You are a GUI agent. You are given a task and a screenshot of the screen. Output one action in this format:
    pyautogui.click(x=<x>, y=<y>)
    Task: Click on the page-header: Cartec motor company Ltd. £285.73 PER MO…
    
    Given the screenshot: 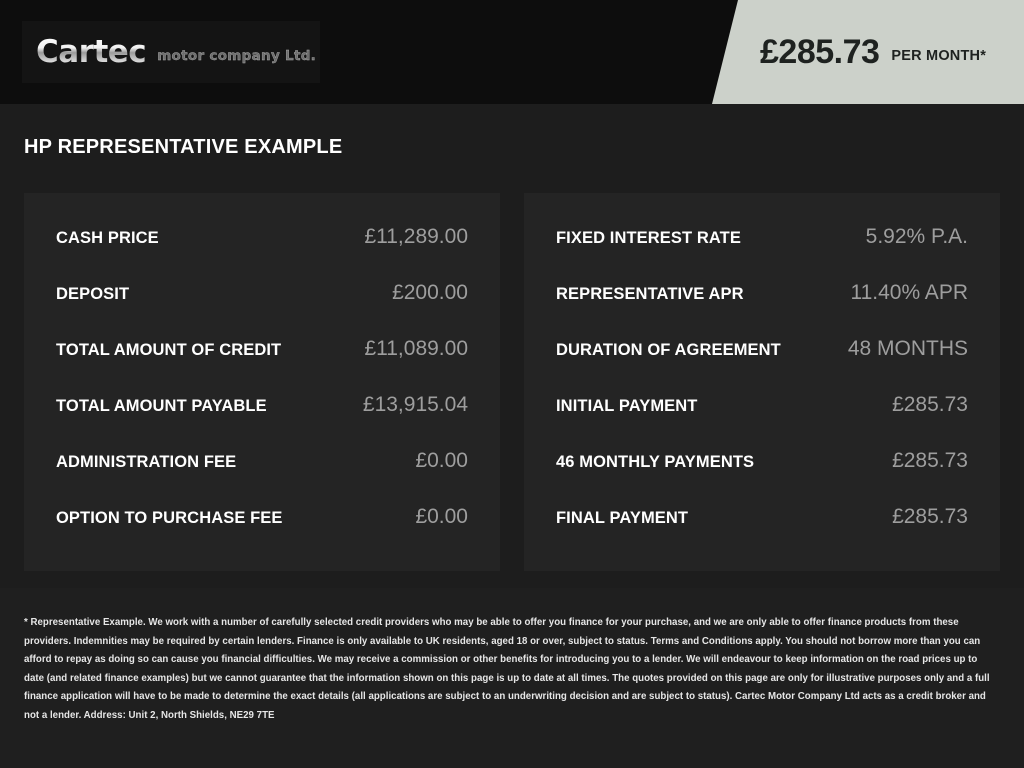 What is the action you would take?
    pyautogui.click(x=512, y=52)
    